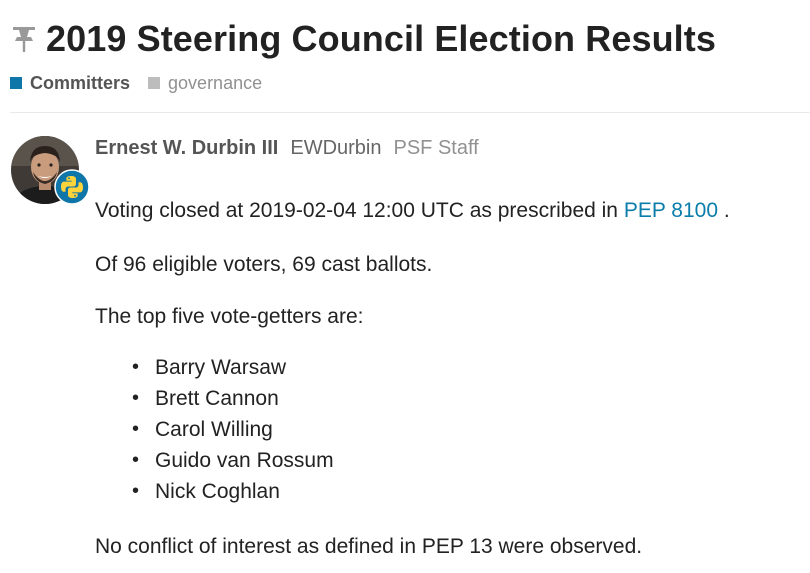 This screenshot has height=573, width=810. I want to click on list-item: • Guido van Rossum, so click(214, 460).